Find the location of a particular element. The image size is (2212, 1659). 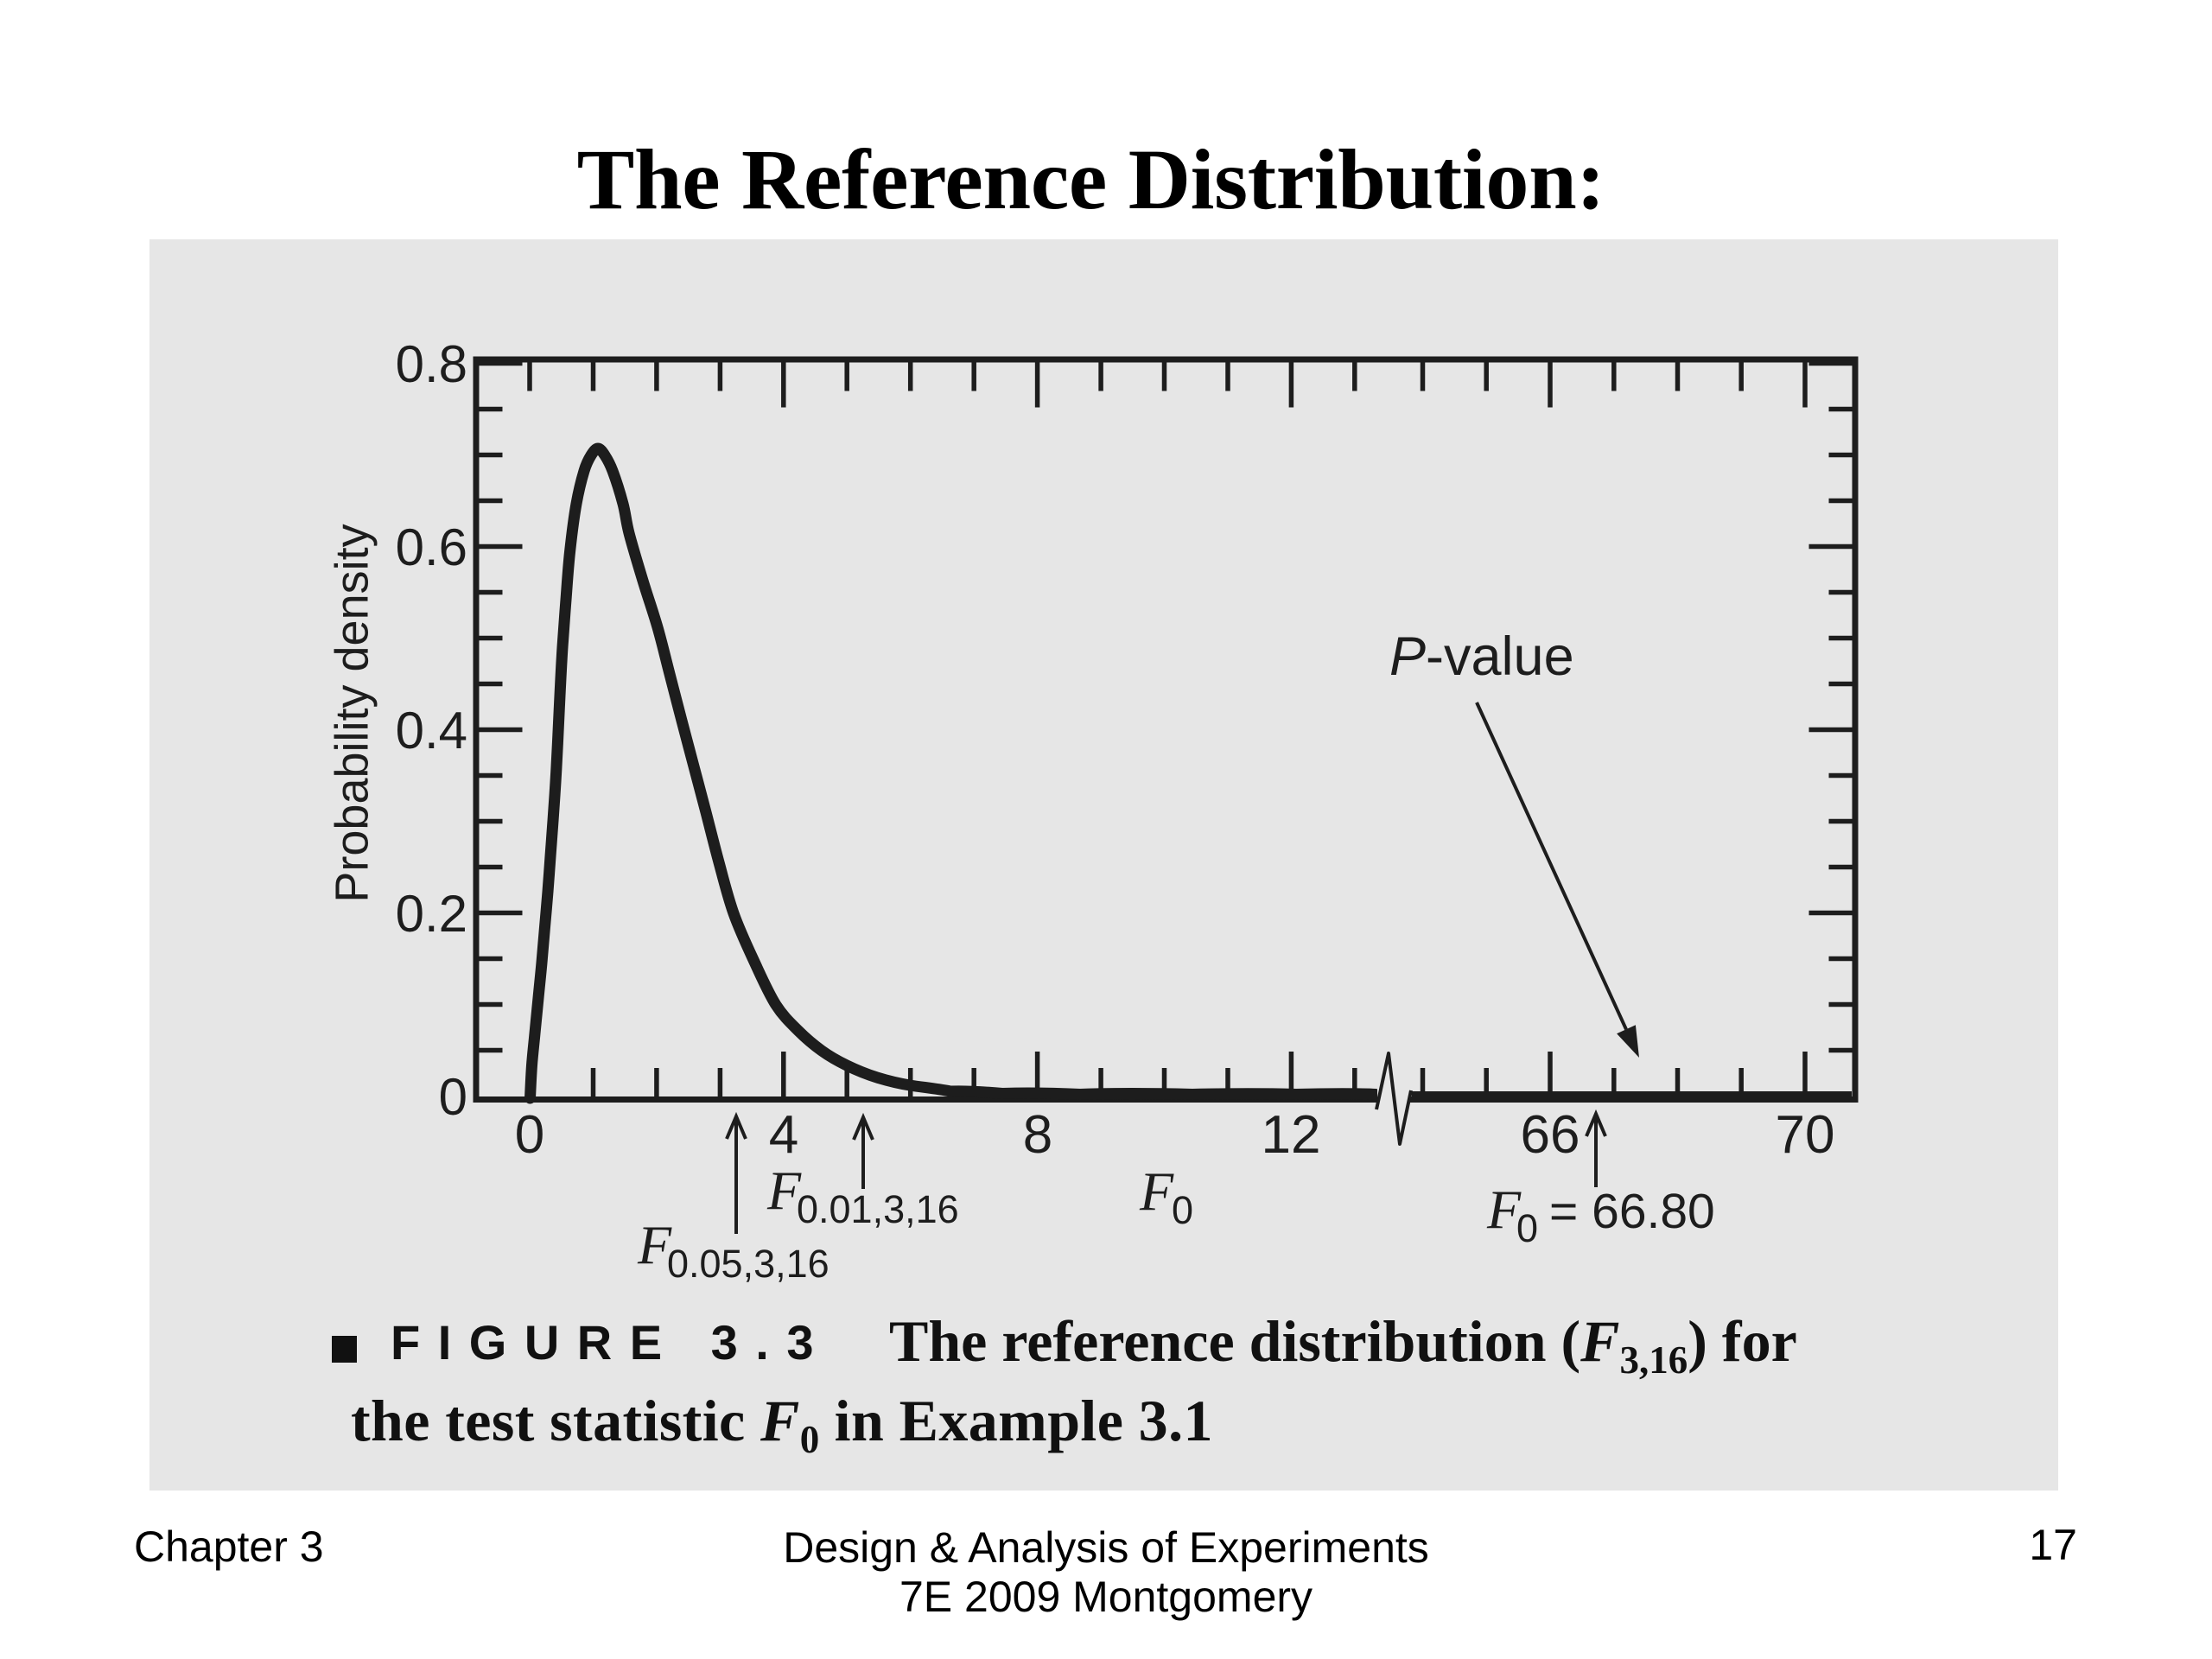

svg-text: P-value is located at coordinates (1481, 656).